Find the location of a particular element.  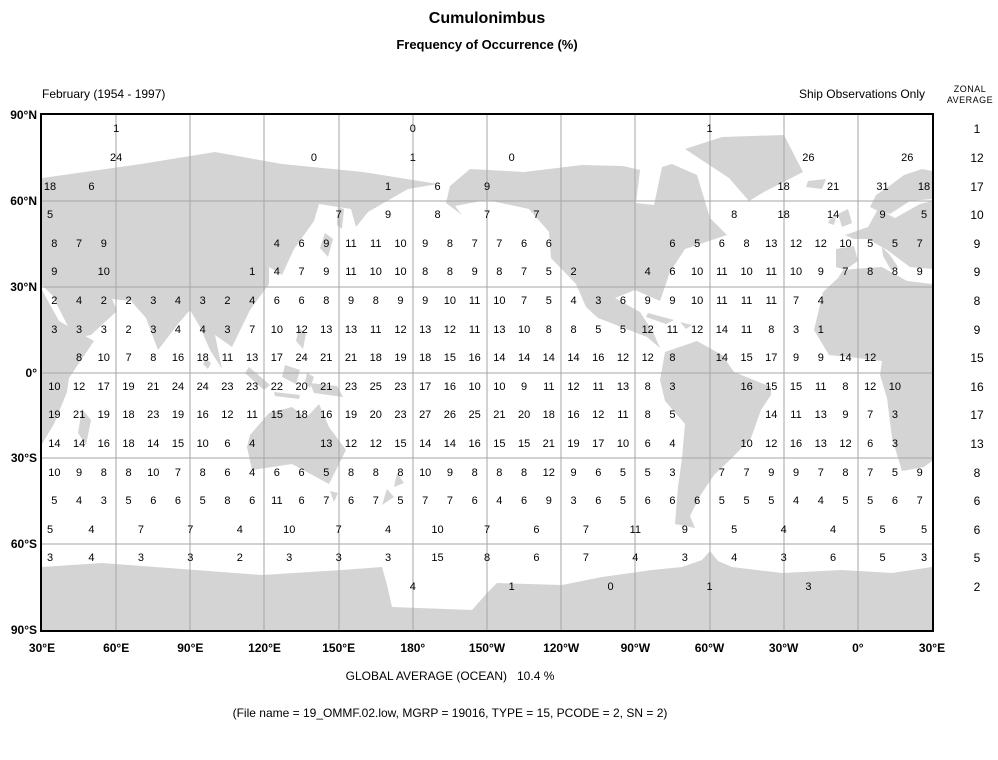

grid-value: 1 is located at coordinates (709, 587).